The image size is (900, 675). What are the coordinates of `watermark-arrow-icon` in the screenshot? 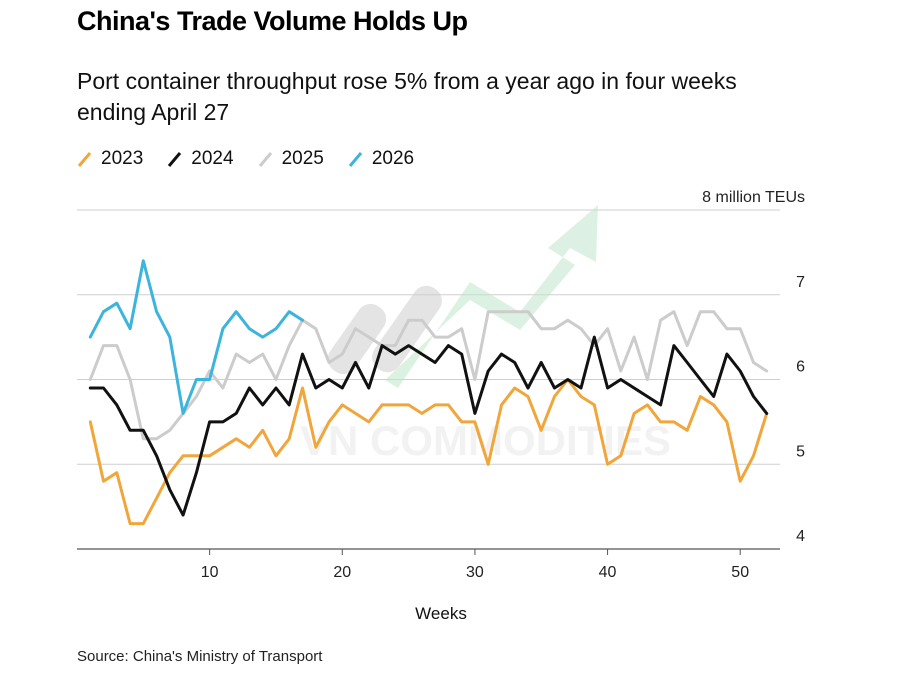 It's located at (491, 296).